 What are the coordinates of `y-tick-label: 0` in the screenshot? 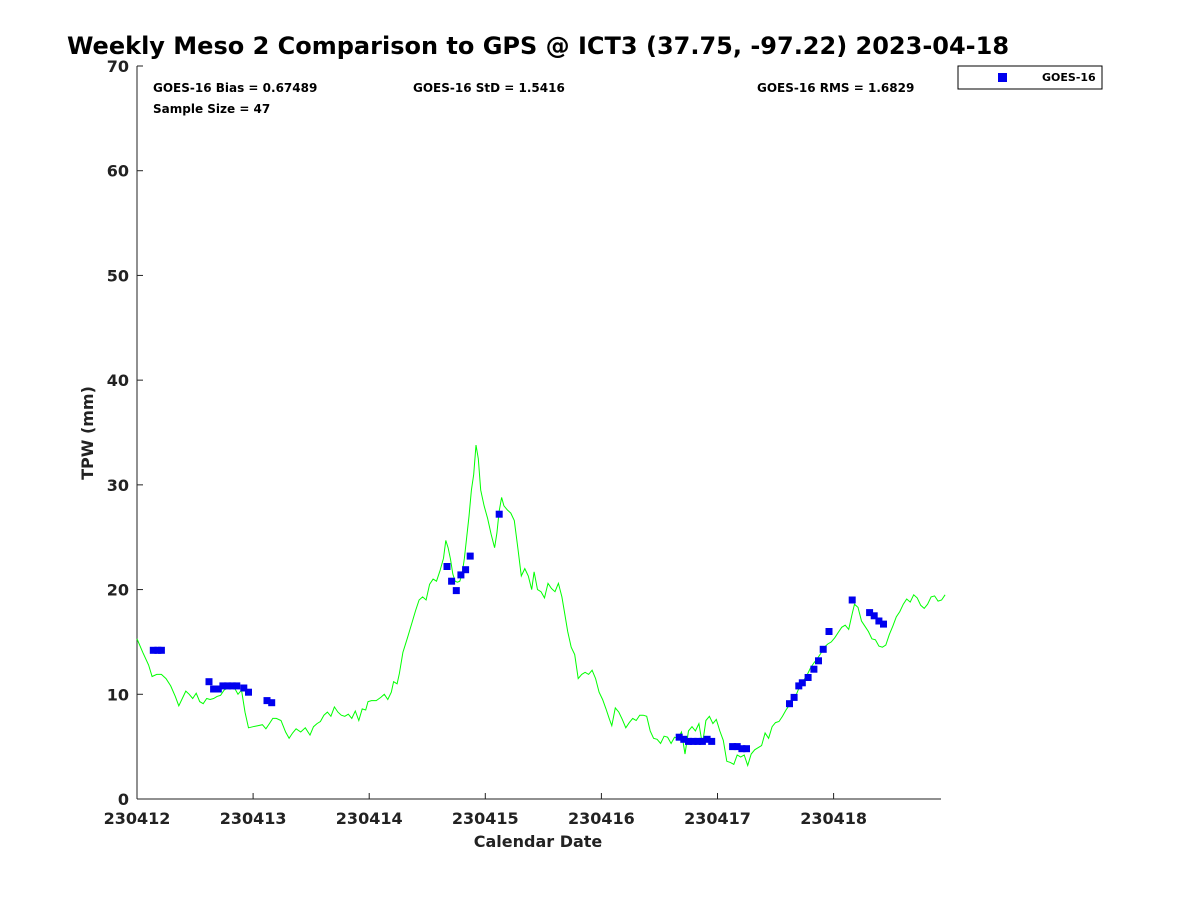 It's located at (123, 799).